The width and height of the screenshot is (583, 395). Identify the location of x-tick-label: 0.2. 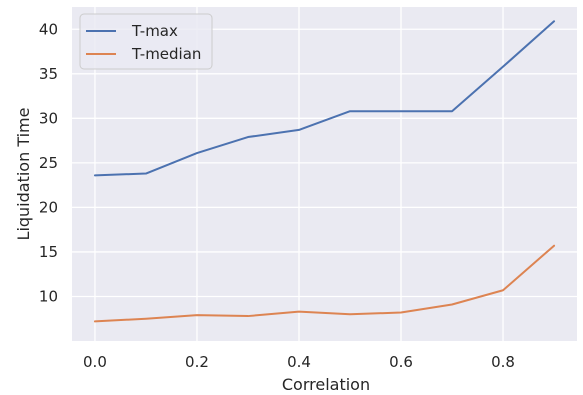
(197, 362).